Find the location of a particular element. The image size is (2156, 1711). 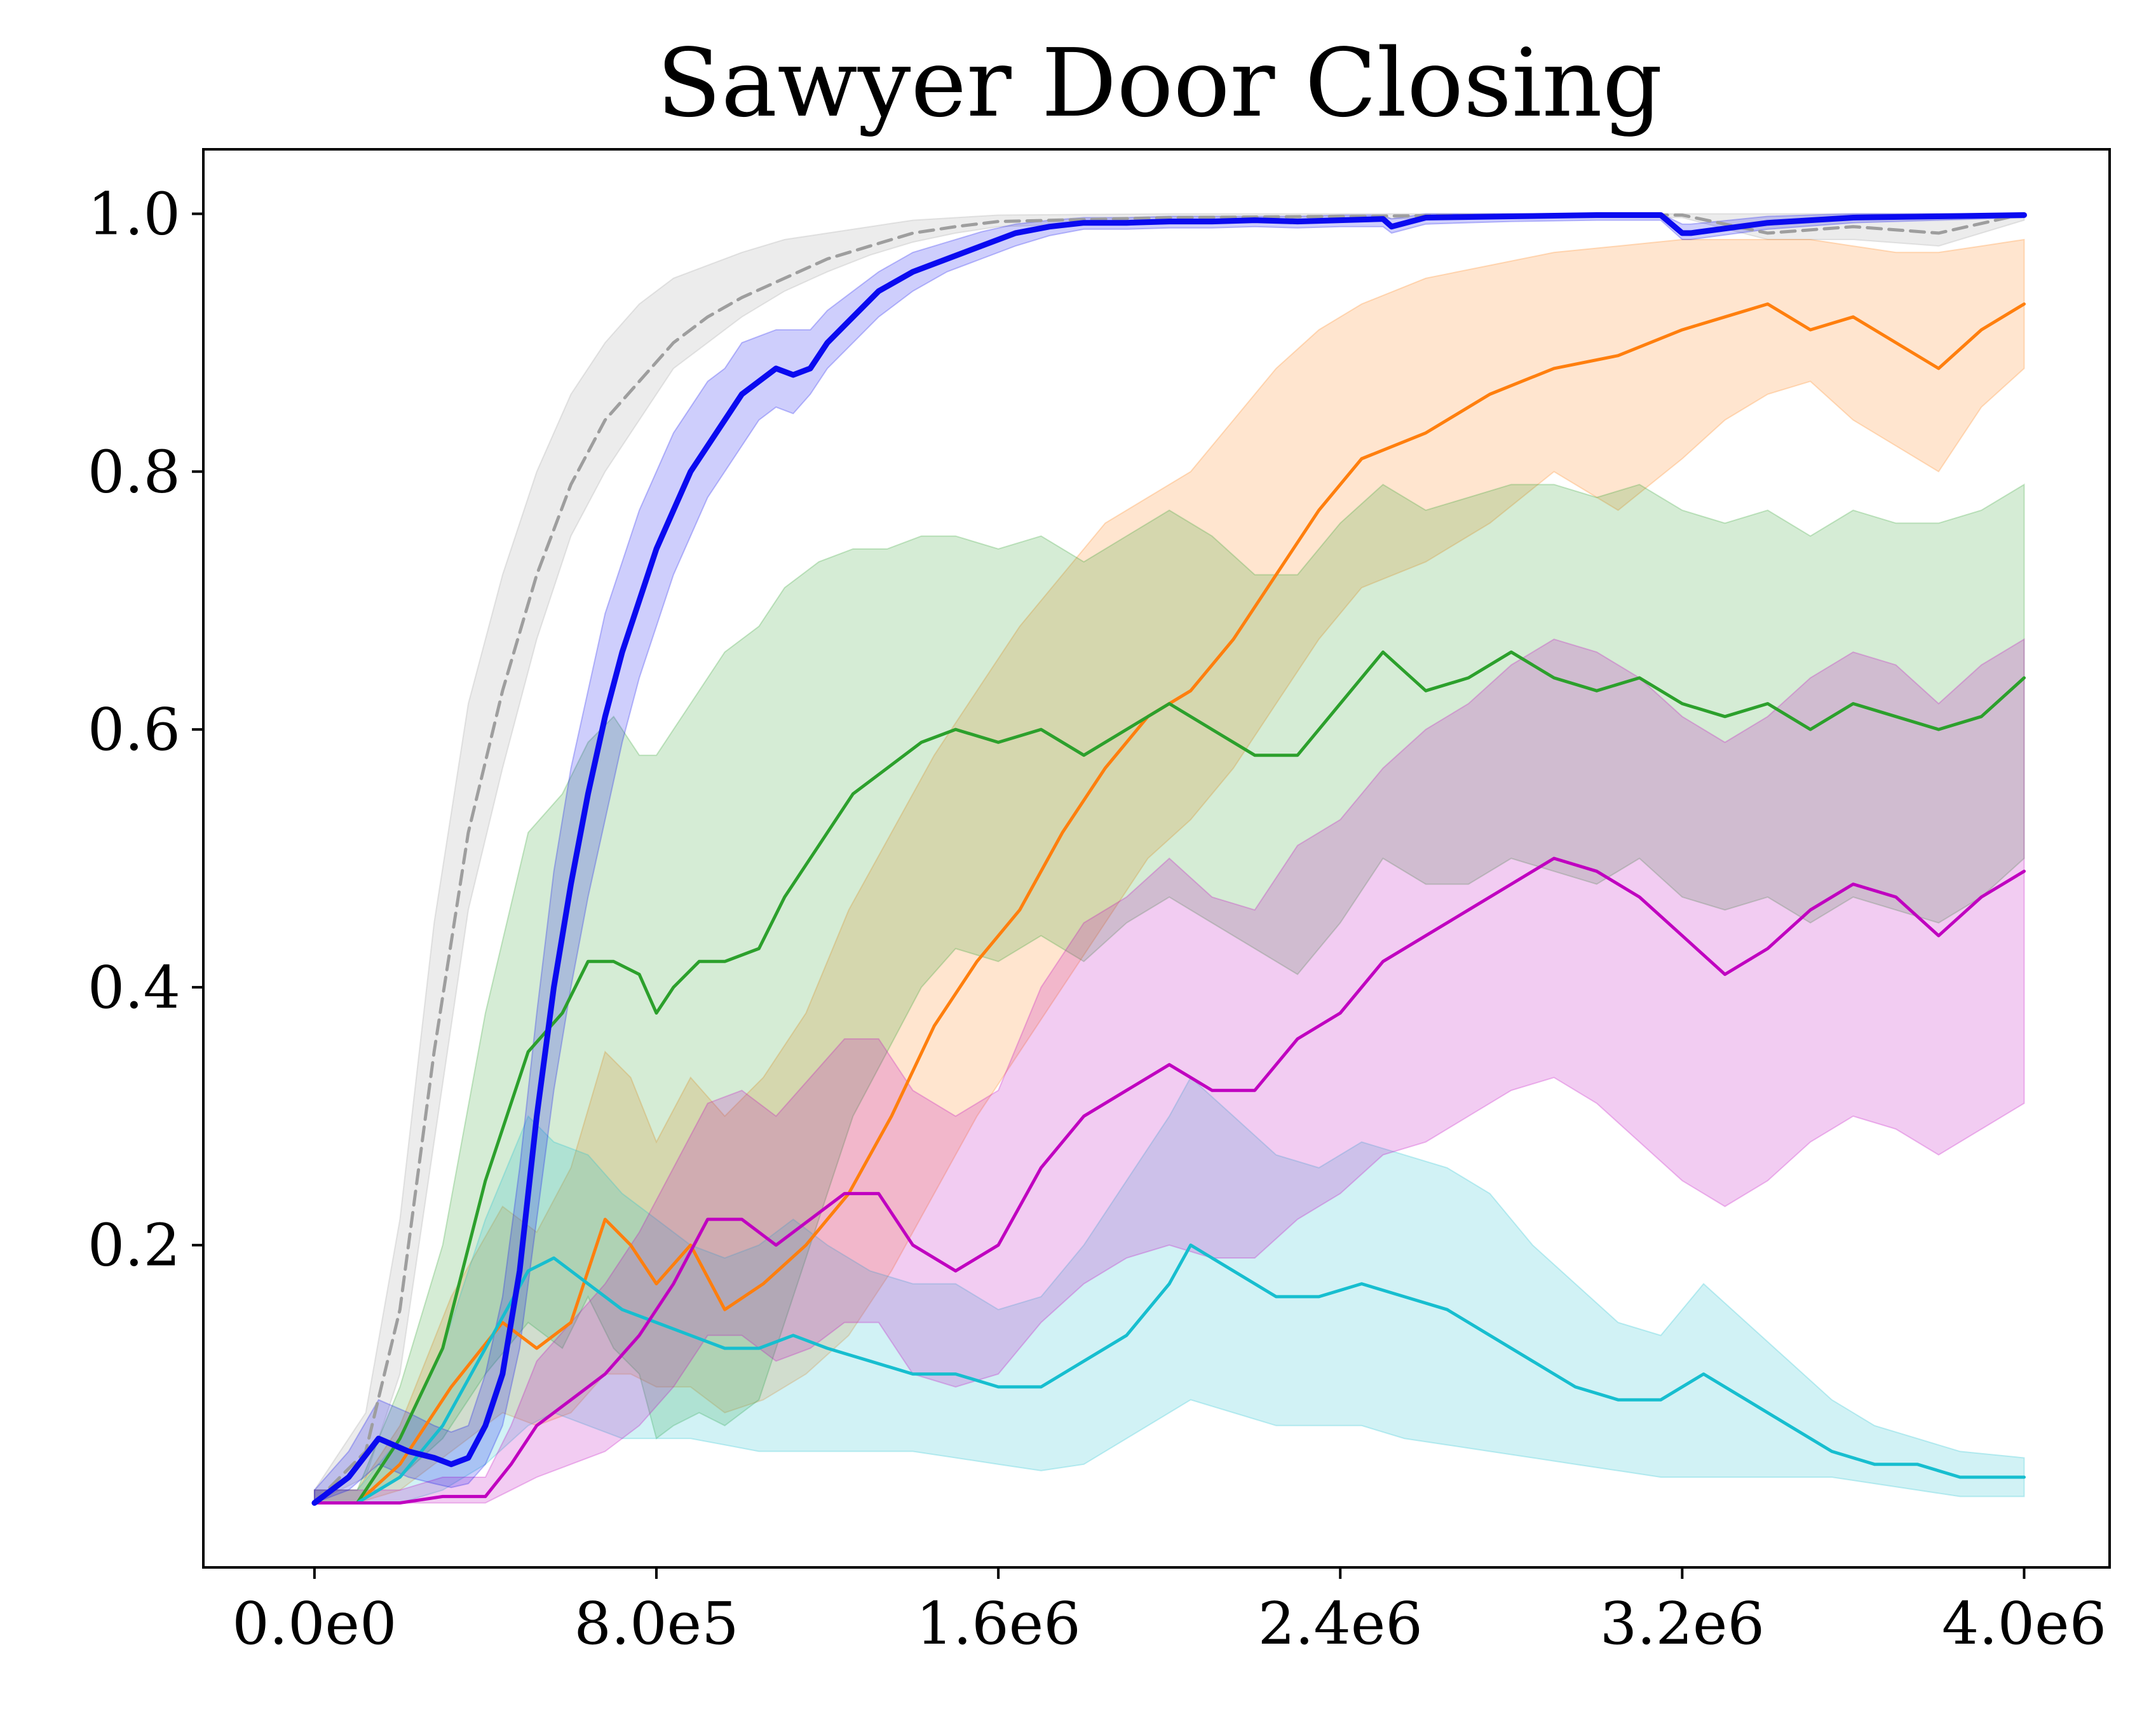

chart-title: Sawyer Door Closing is located at coordinates (1160, 83).